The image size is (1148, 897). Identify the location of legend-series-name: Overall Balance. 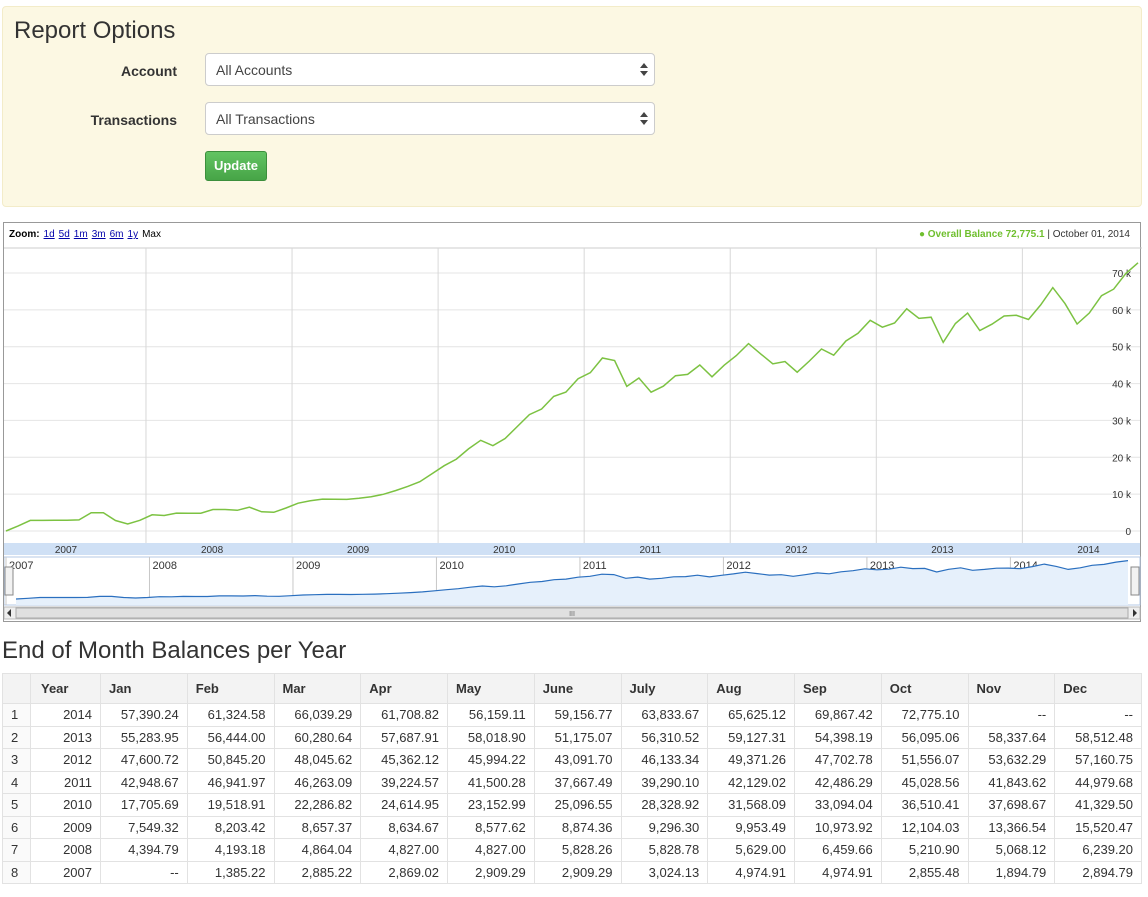
(965, 234).